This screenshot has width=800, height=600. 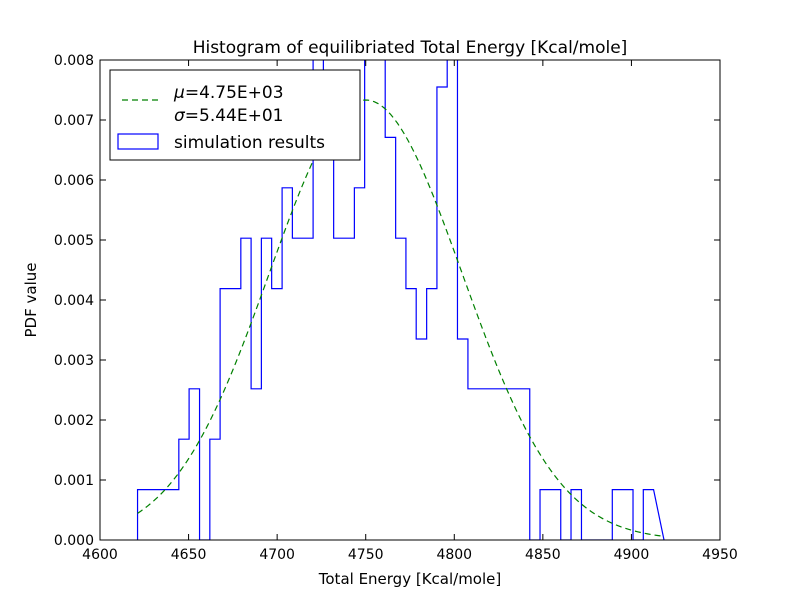 What do you see at coordinates (454, 555) in the screenshot?
I see `x-tick-label: 4800` at bounding box center [454, 555].